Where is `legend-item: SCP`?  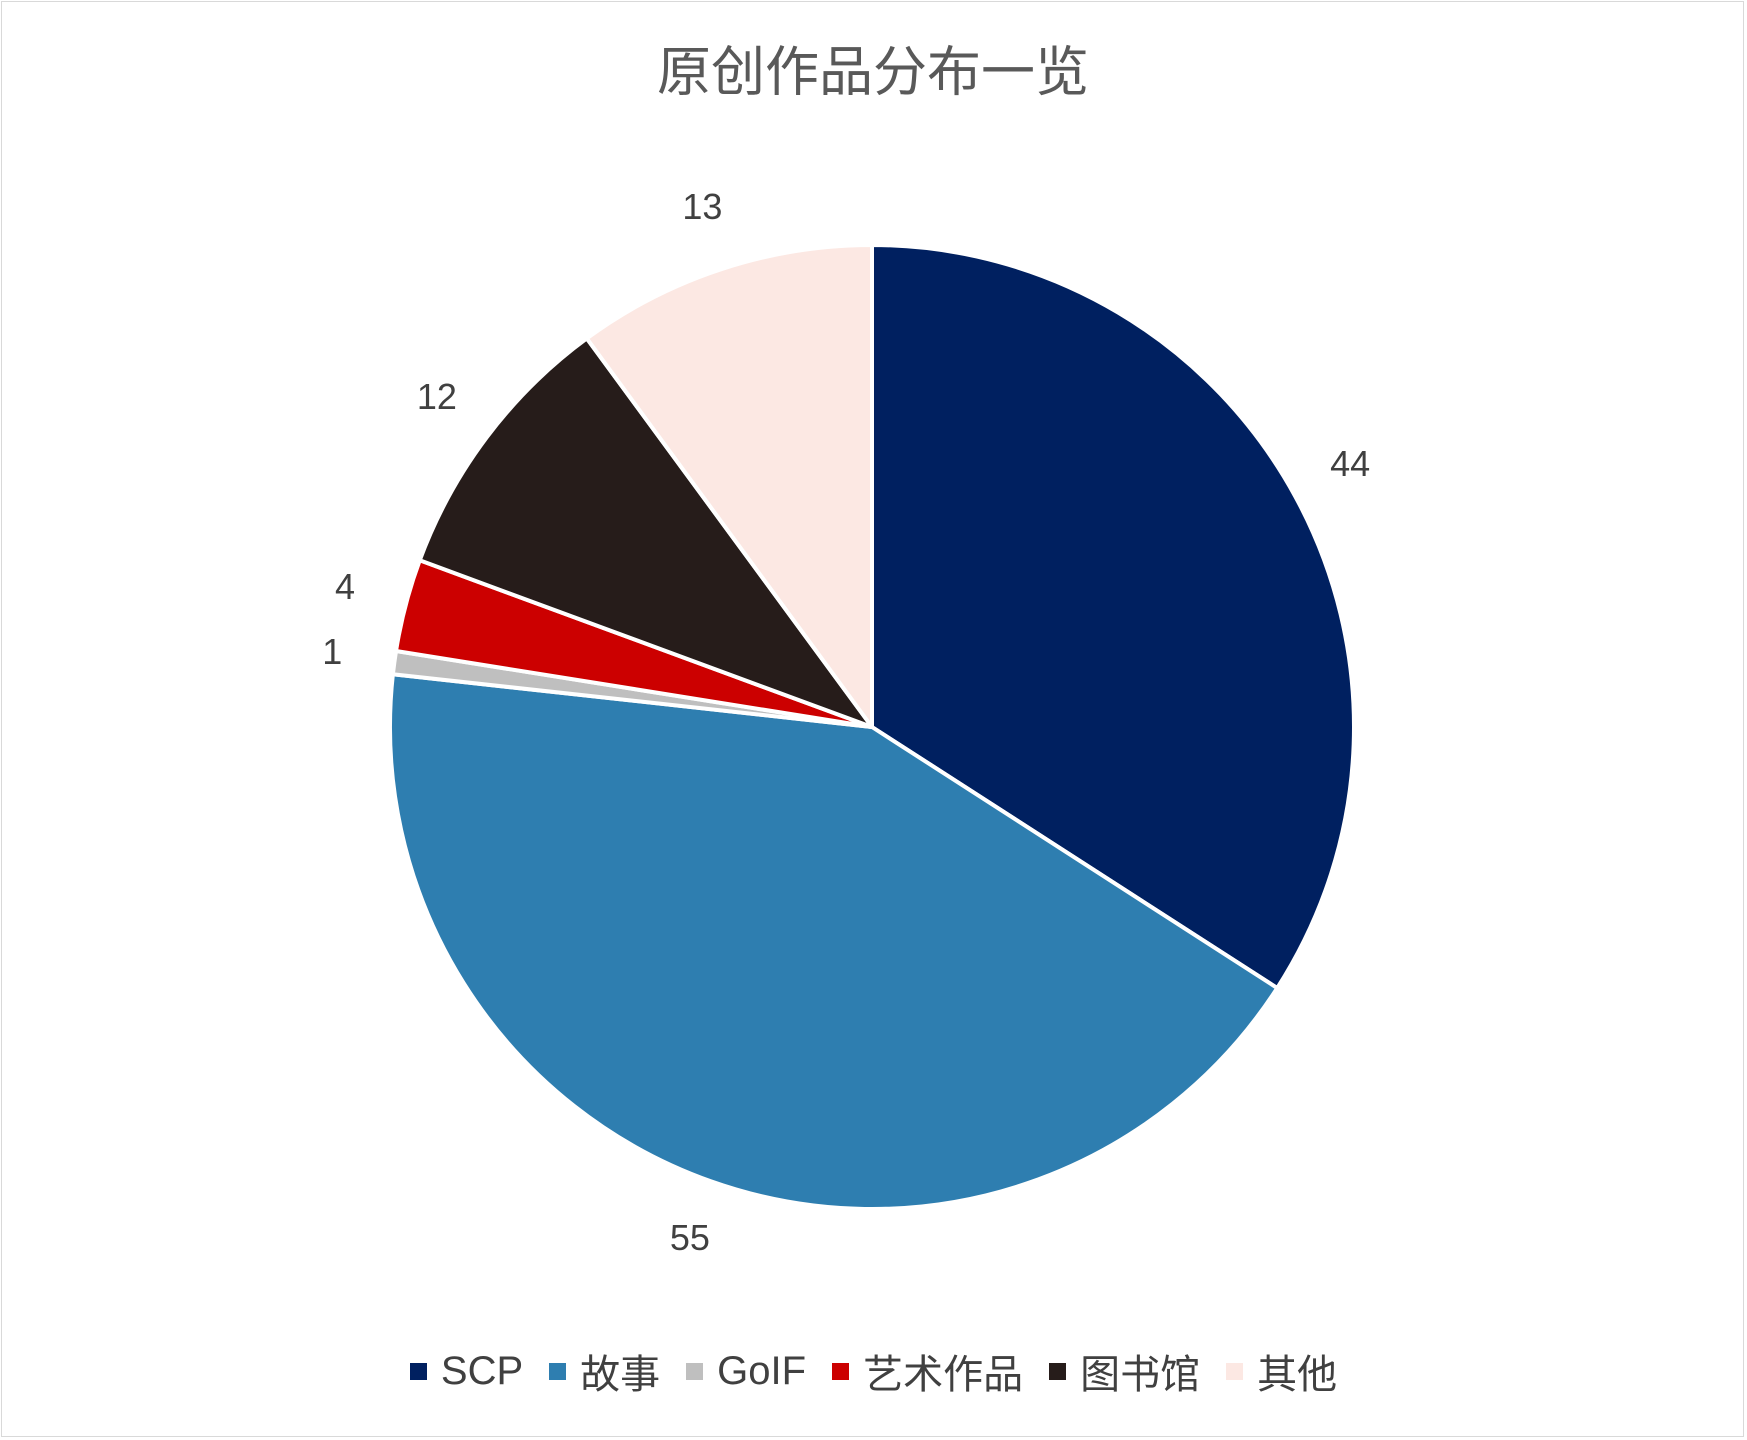 legend-item: SCP is located at coordinates (466, 1371).